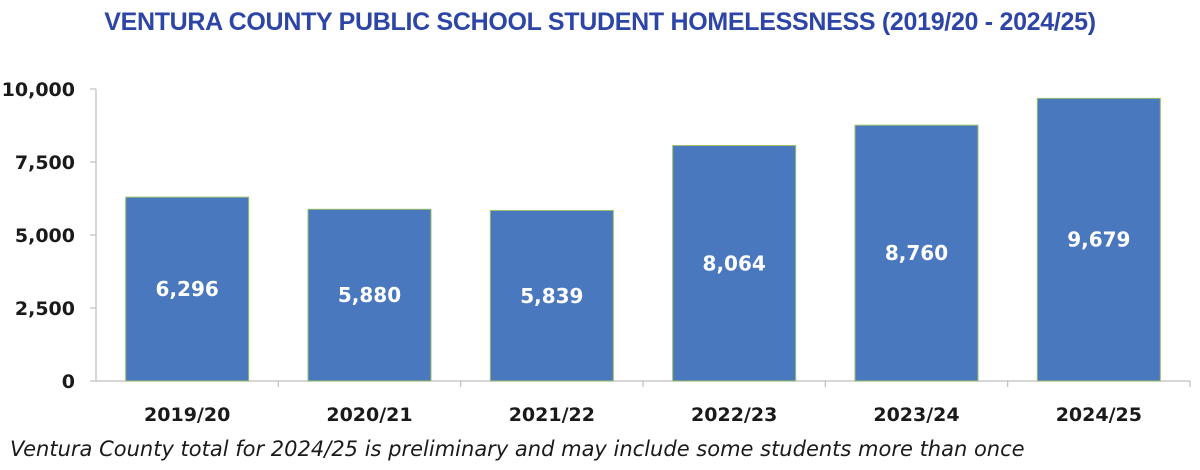 The height and width of the screenshot is (470, 1200). What do you see at coordinates (552, 415) in the screenshot?
I see `x-tick-label: 2021/22` at bounding box center [552, 415].